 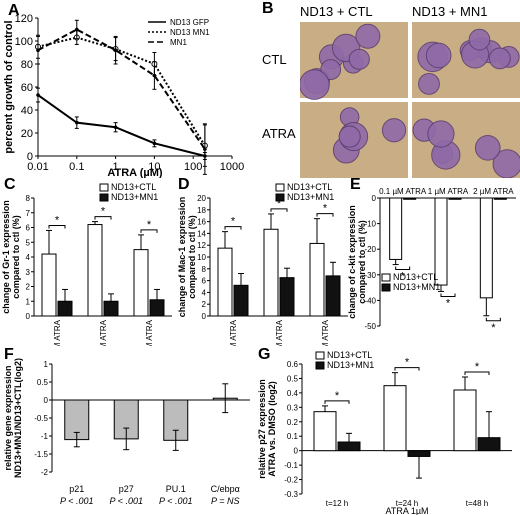 I want to click on panel-label-b: B, so click(x=268, y=8).